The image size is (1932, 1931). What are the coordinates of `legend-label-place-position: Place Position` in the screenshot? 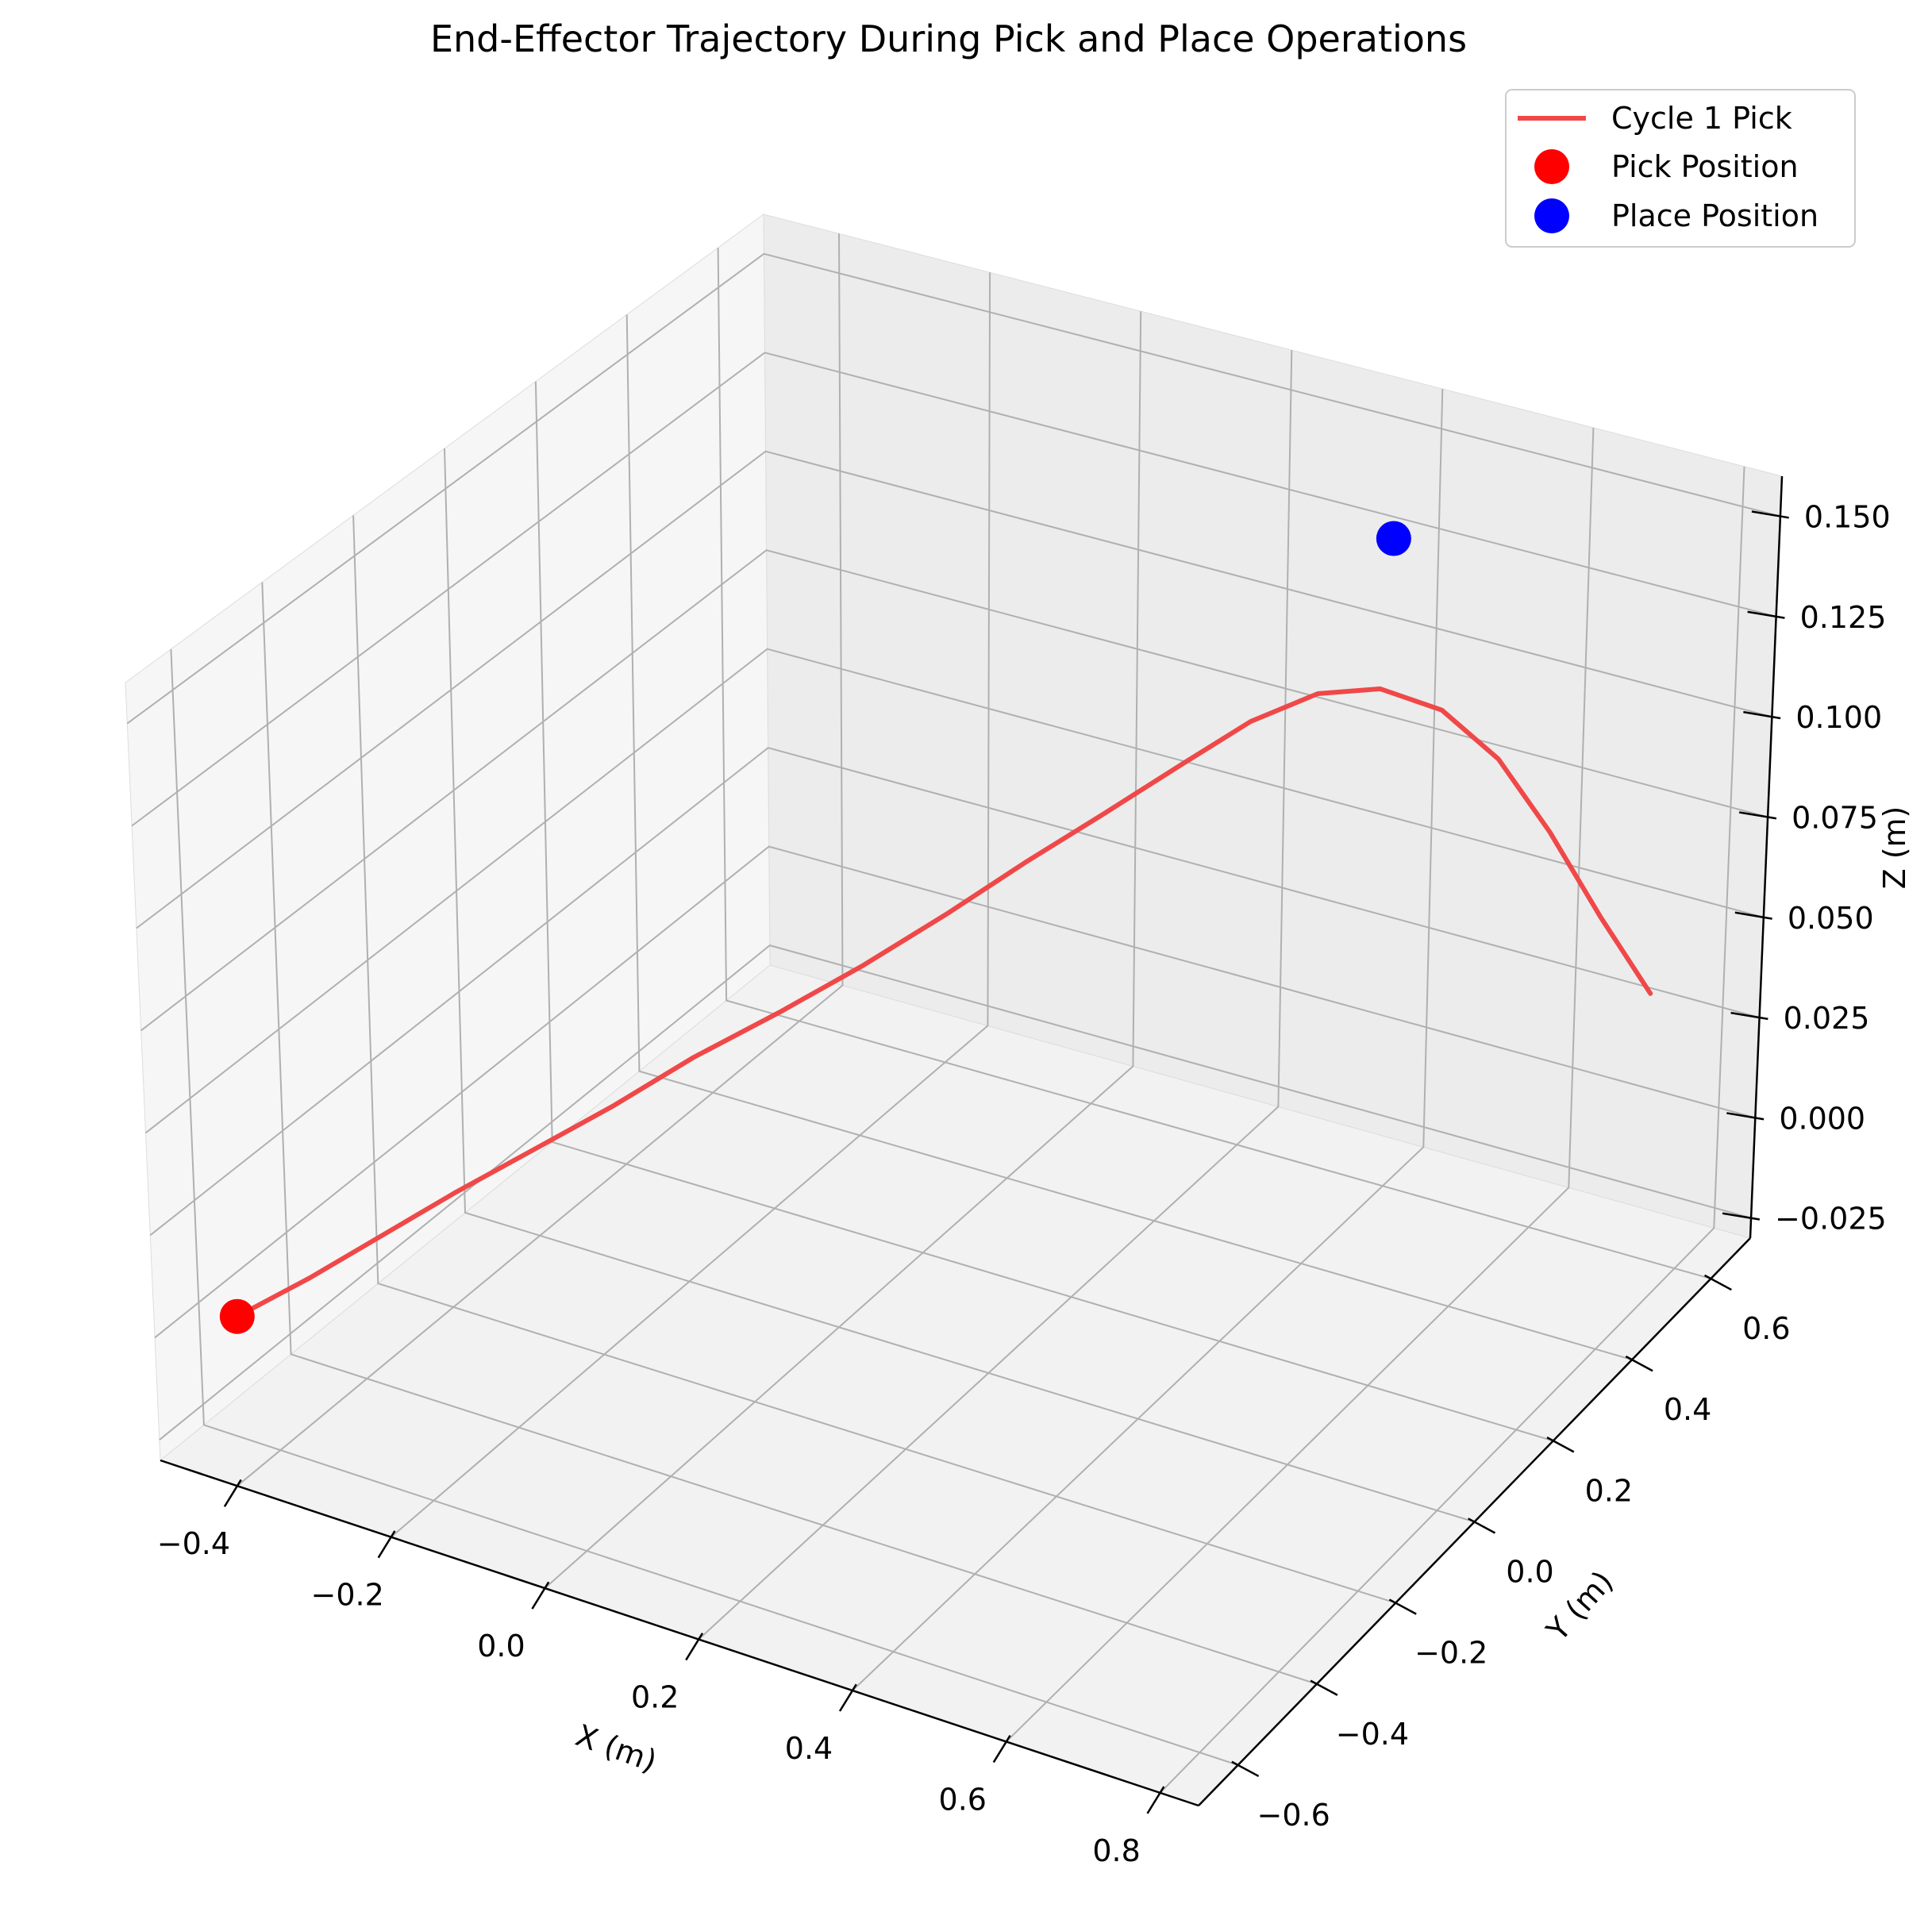 It's located at (1714, 216).